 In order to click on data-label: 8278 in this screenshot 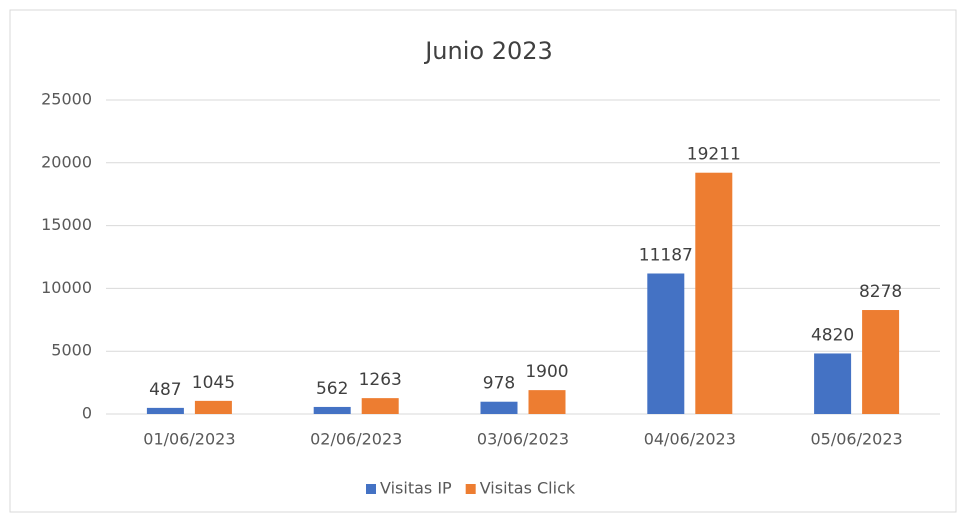, I will do `click(880, 292)`.